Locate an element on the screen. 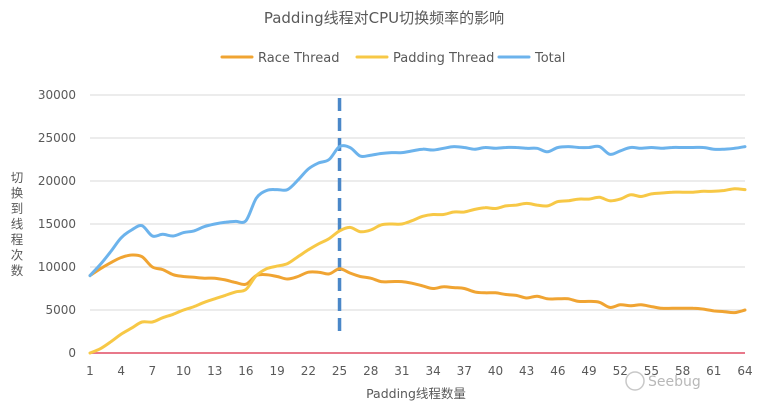  y-axis-label-char: 线 is located at coordinates (17, 224).